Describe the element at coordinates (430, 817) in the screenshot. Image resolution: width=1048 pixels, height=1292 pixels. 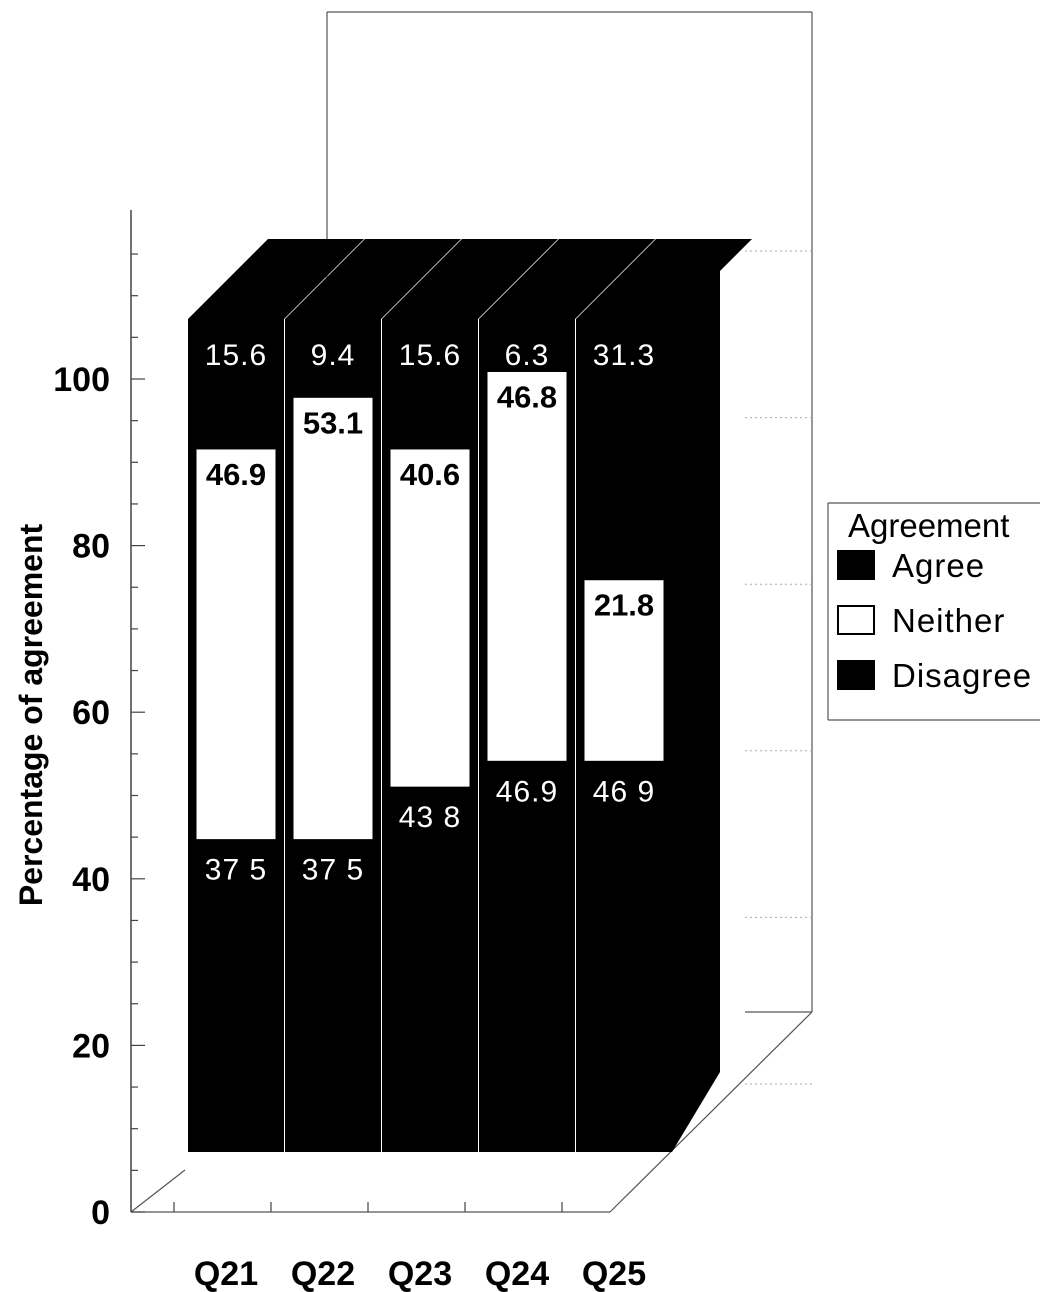
I see `value-label-disagree: 43 8` at that location.